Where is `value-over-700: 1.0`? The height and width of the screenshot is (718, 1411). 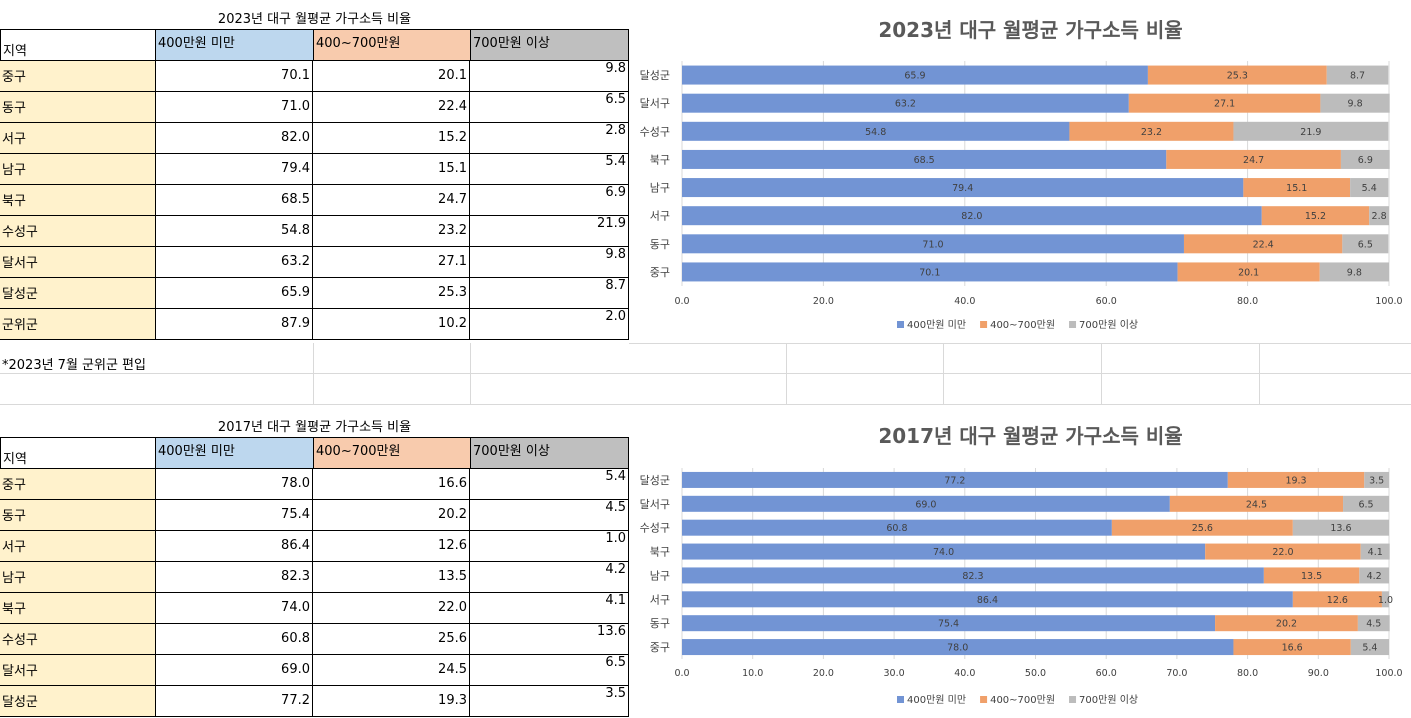 value-over-700: 1.0 is located at coordinates (549, 546).